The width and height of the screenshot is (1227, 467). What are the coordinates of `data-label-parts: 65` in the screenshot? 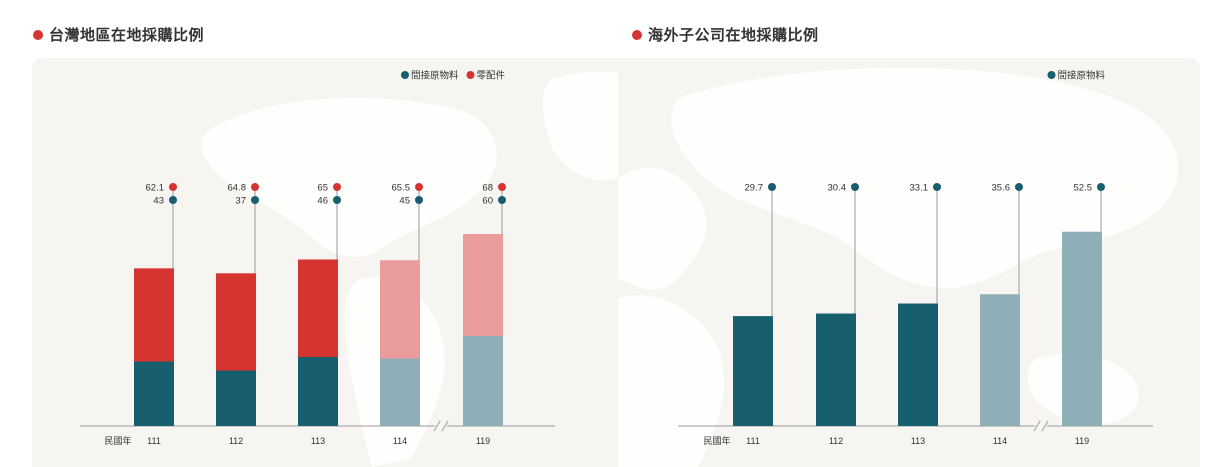 It's located at (322, 188).